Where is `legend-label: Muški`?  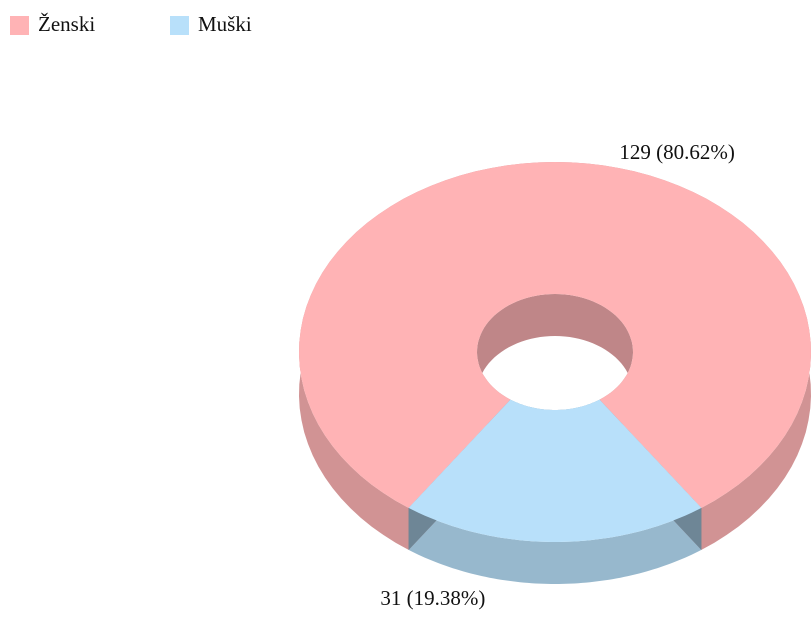 legend-label: Muški is located at coordinates (225, 24).